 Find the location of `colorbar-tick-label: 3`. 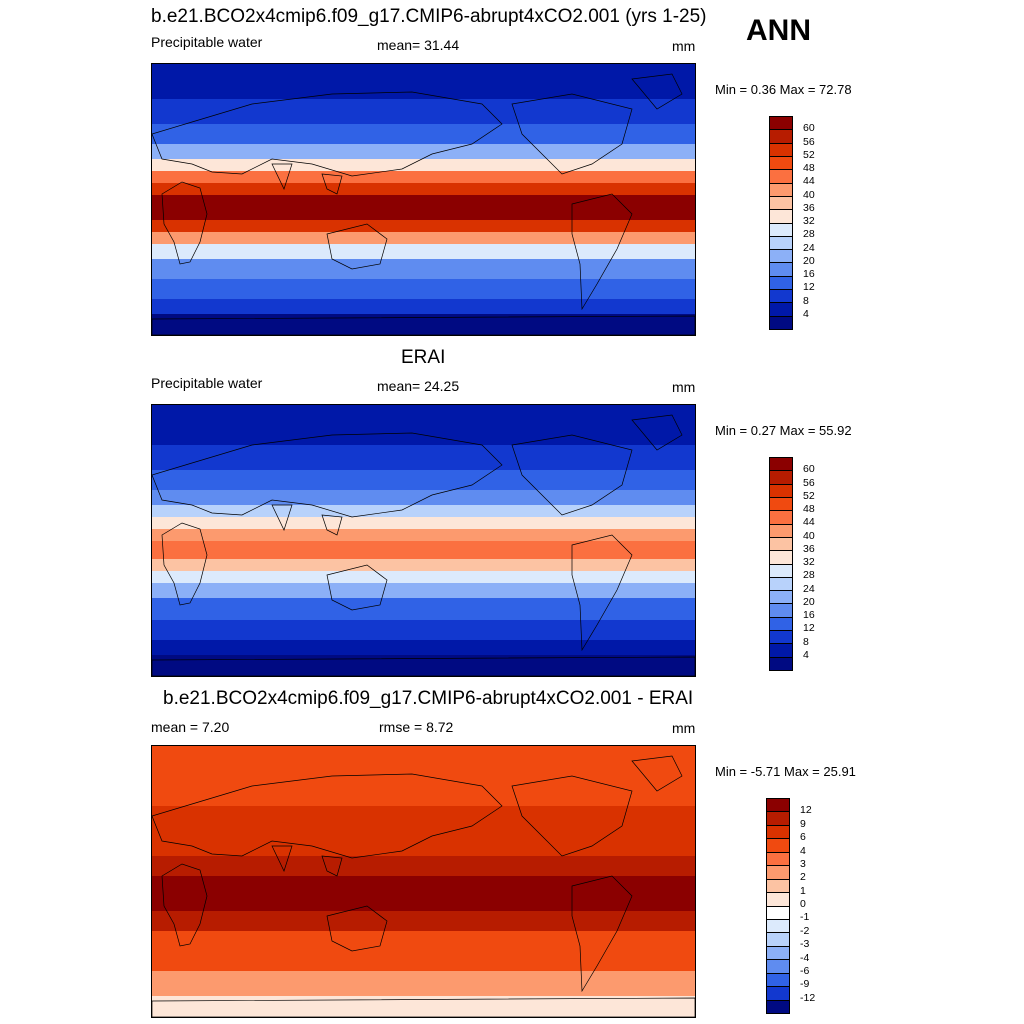

colorbar-tick-label: 3 is located at coordinates (803, 863).